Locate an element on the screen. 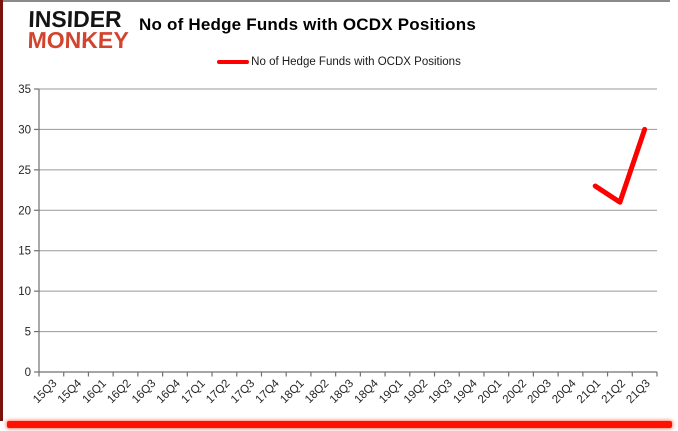 Image resolution: width=678 pixels, height=431 pixels. x-tick-label: 16Q4 is located at coordinates (169, 391).